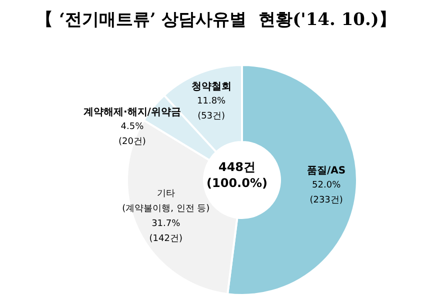 Image resolution: width=432 pixels, height=307 pixels. Describe the element at coordinates (166, 201) in the screenshot. I see `slice-label: 기타 (계약불이행, 인전 등)` at that location.